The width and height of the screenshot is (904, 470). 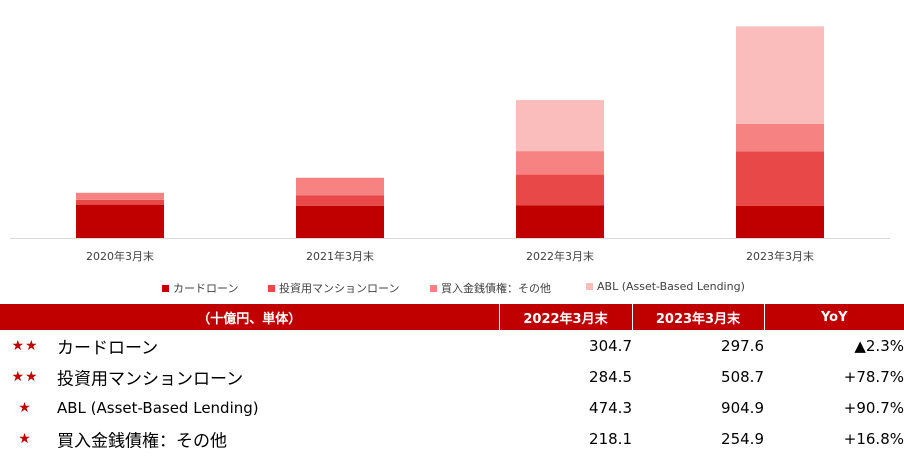 I want to click on table-header-unit: （十億円、単体）, so click(x=250, y=317).